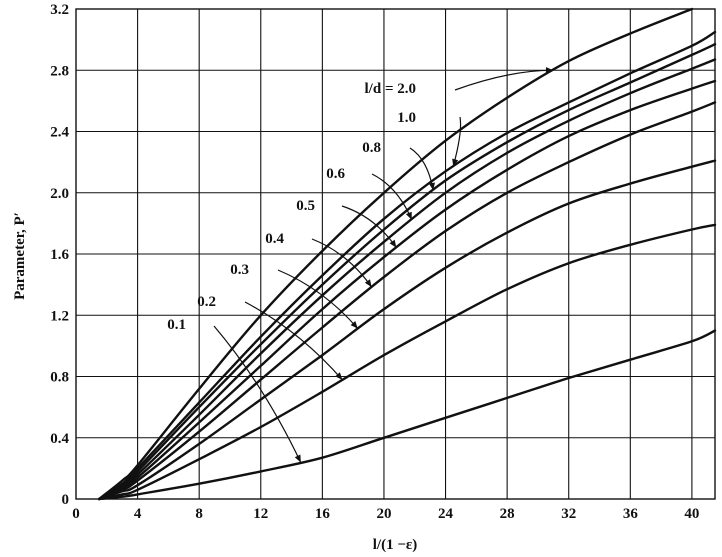 The image size is (722, 557). What do you see at coordinates (371, 148) in the screenshot?
I see `series-label: 0.8` at bounding box center [371, 148].